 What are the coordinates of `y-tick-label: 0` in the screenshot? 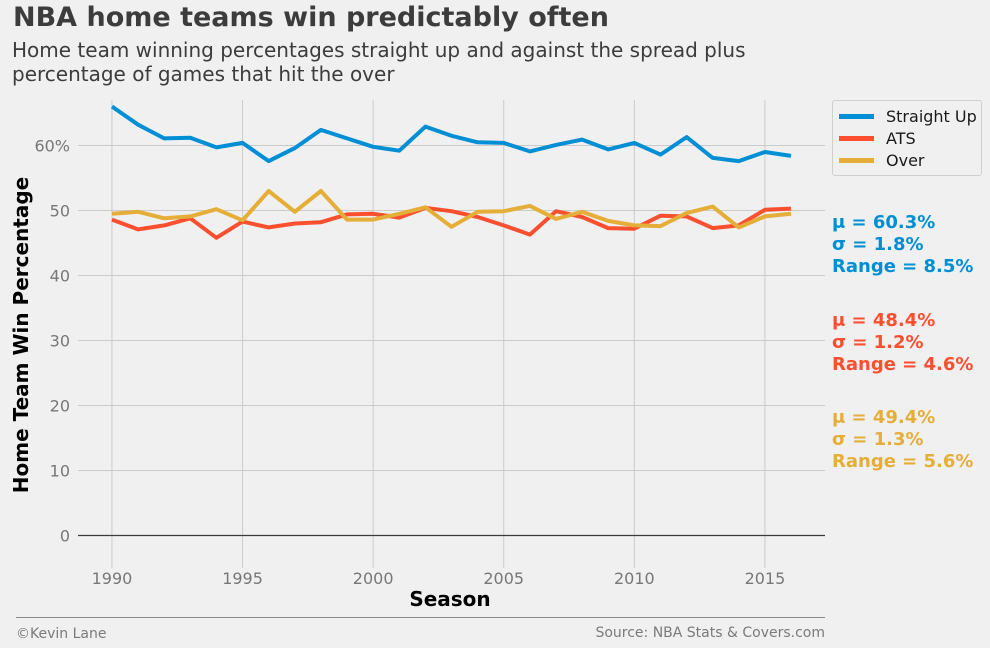 It's located at (65, 536).